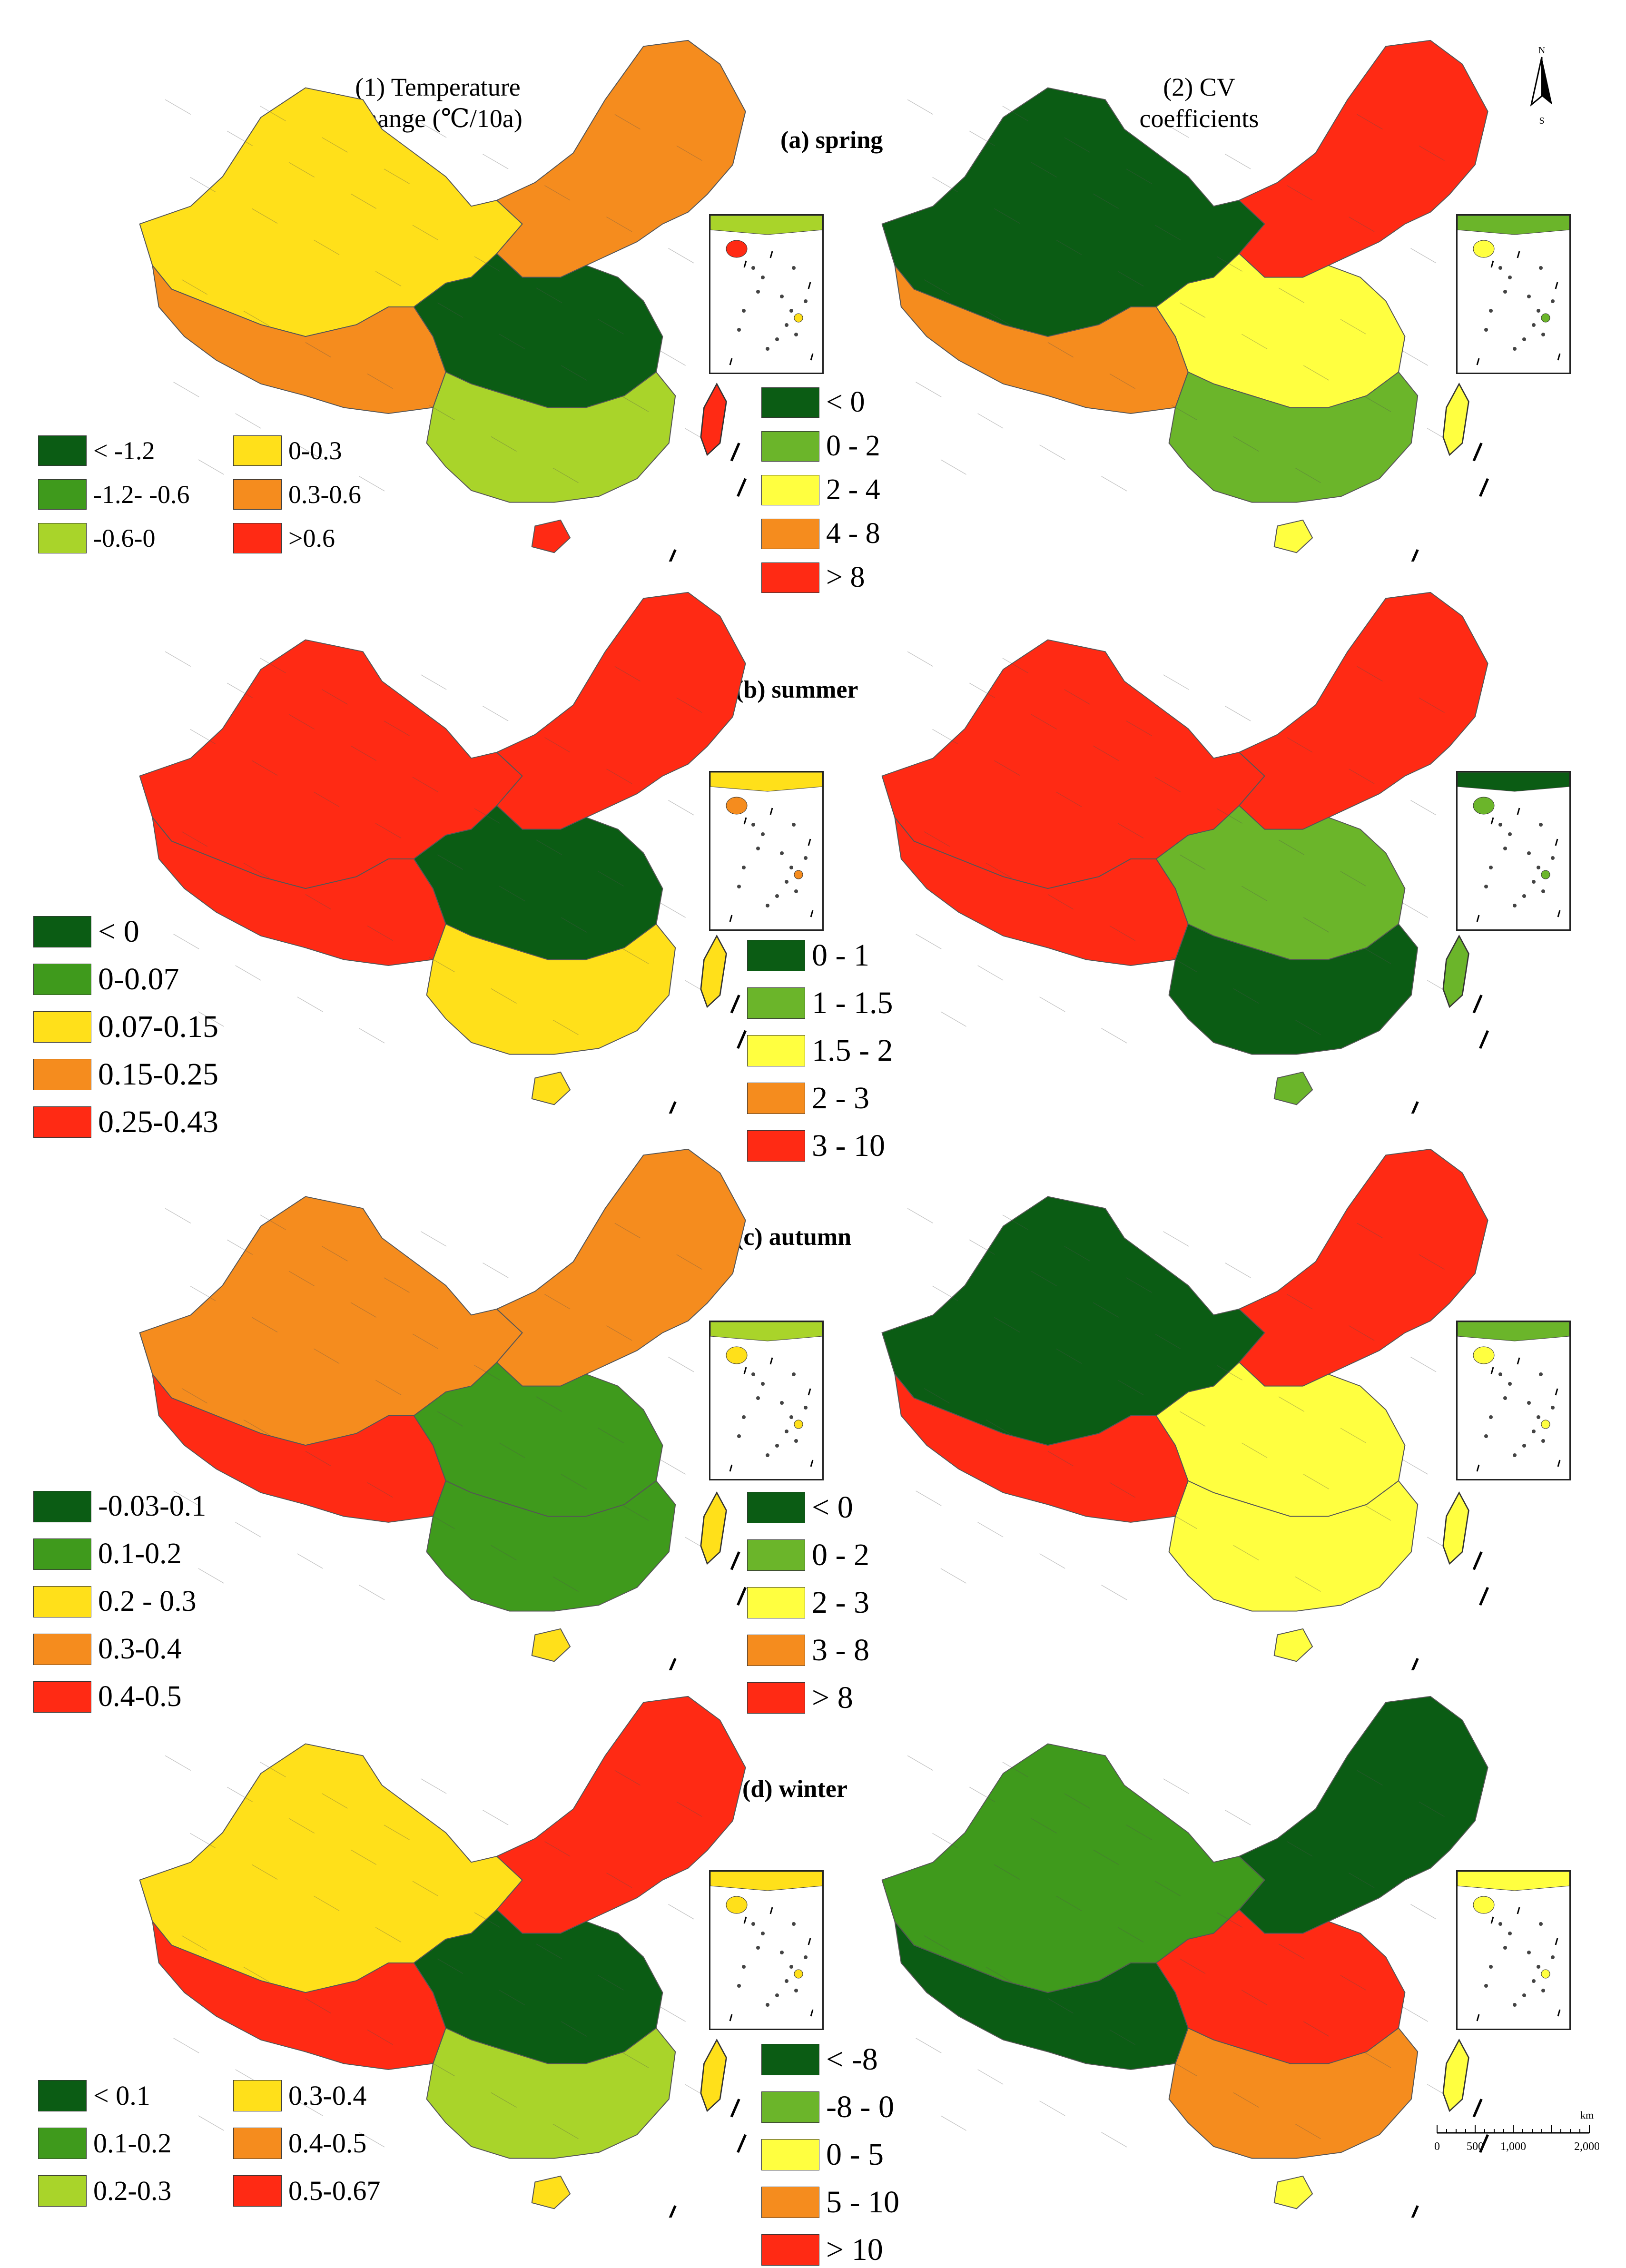 Image resolution: width=1626 pixels, height=2268 pixels. Describe the element at coordinates (1542, 51) in the screenshot. I see `svg-text: N` at that location.